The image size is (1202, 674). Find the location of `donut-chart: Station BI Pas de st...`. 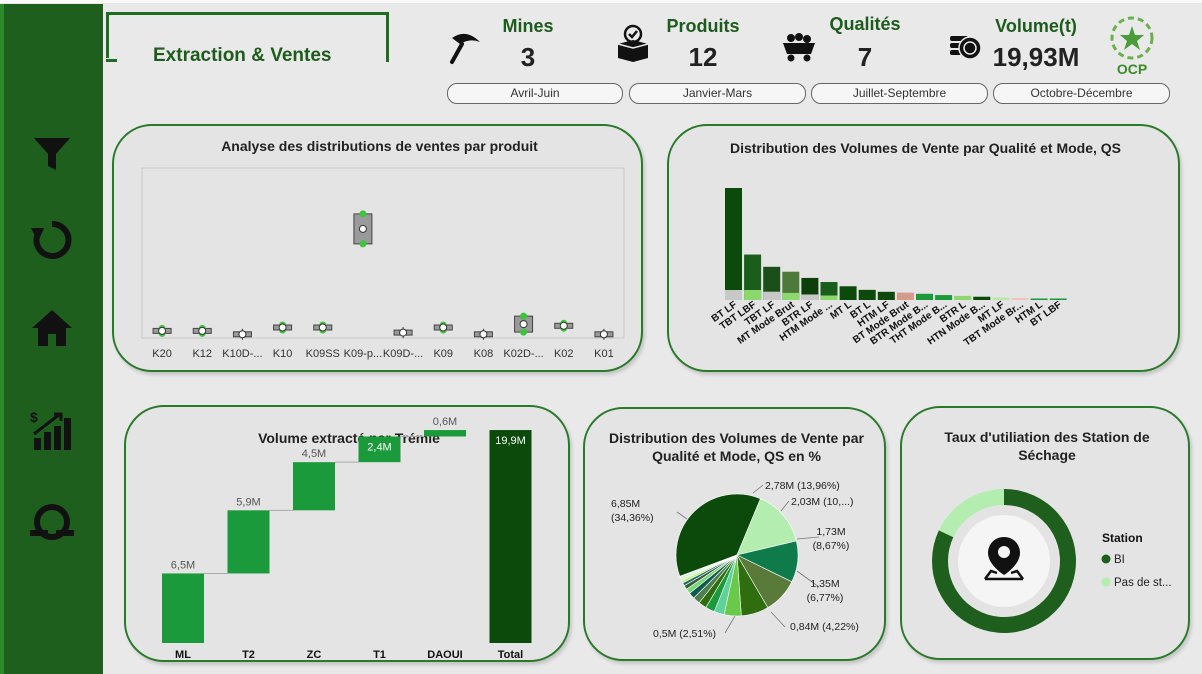

donut-chart: Station BI Pas de st... is located at coordinates (1052, 561).